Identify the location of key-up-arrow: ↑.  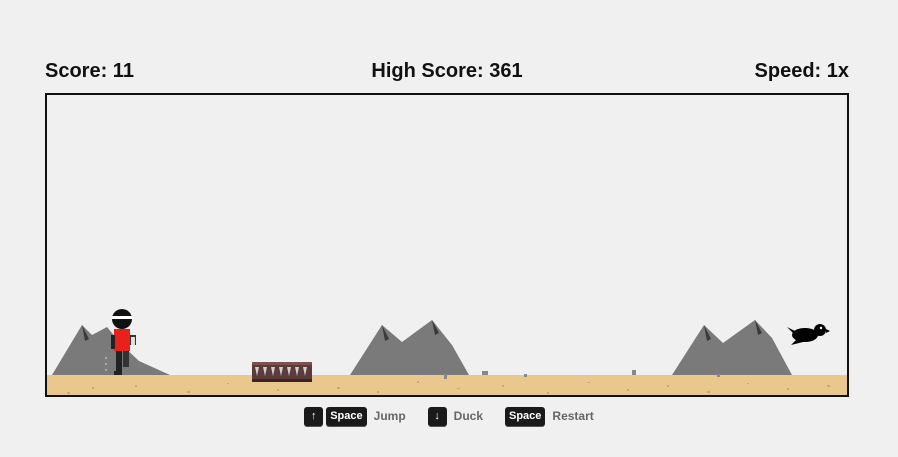
(314, 416).